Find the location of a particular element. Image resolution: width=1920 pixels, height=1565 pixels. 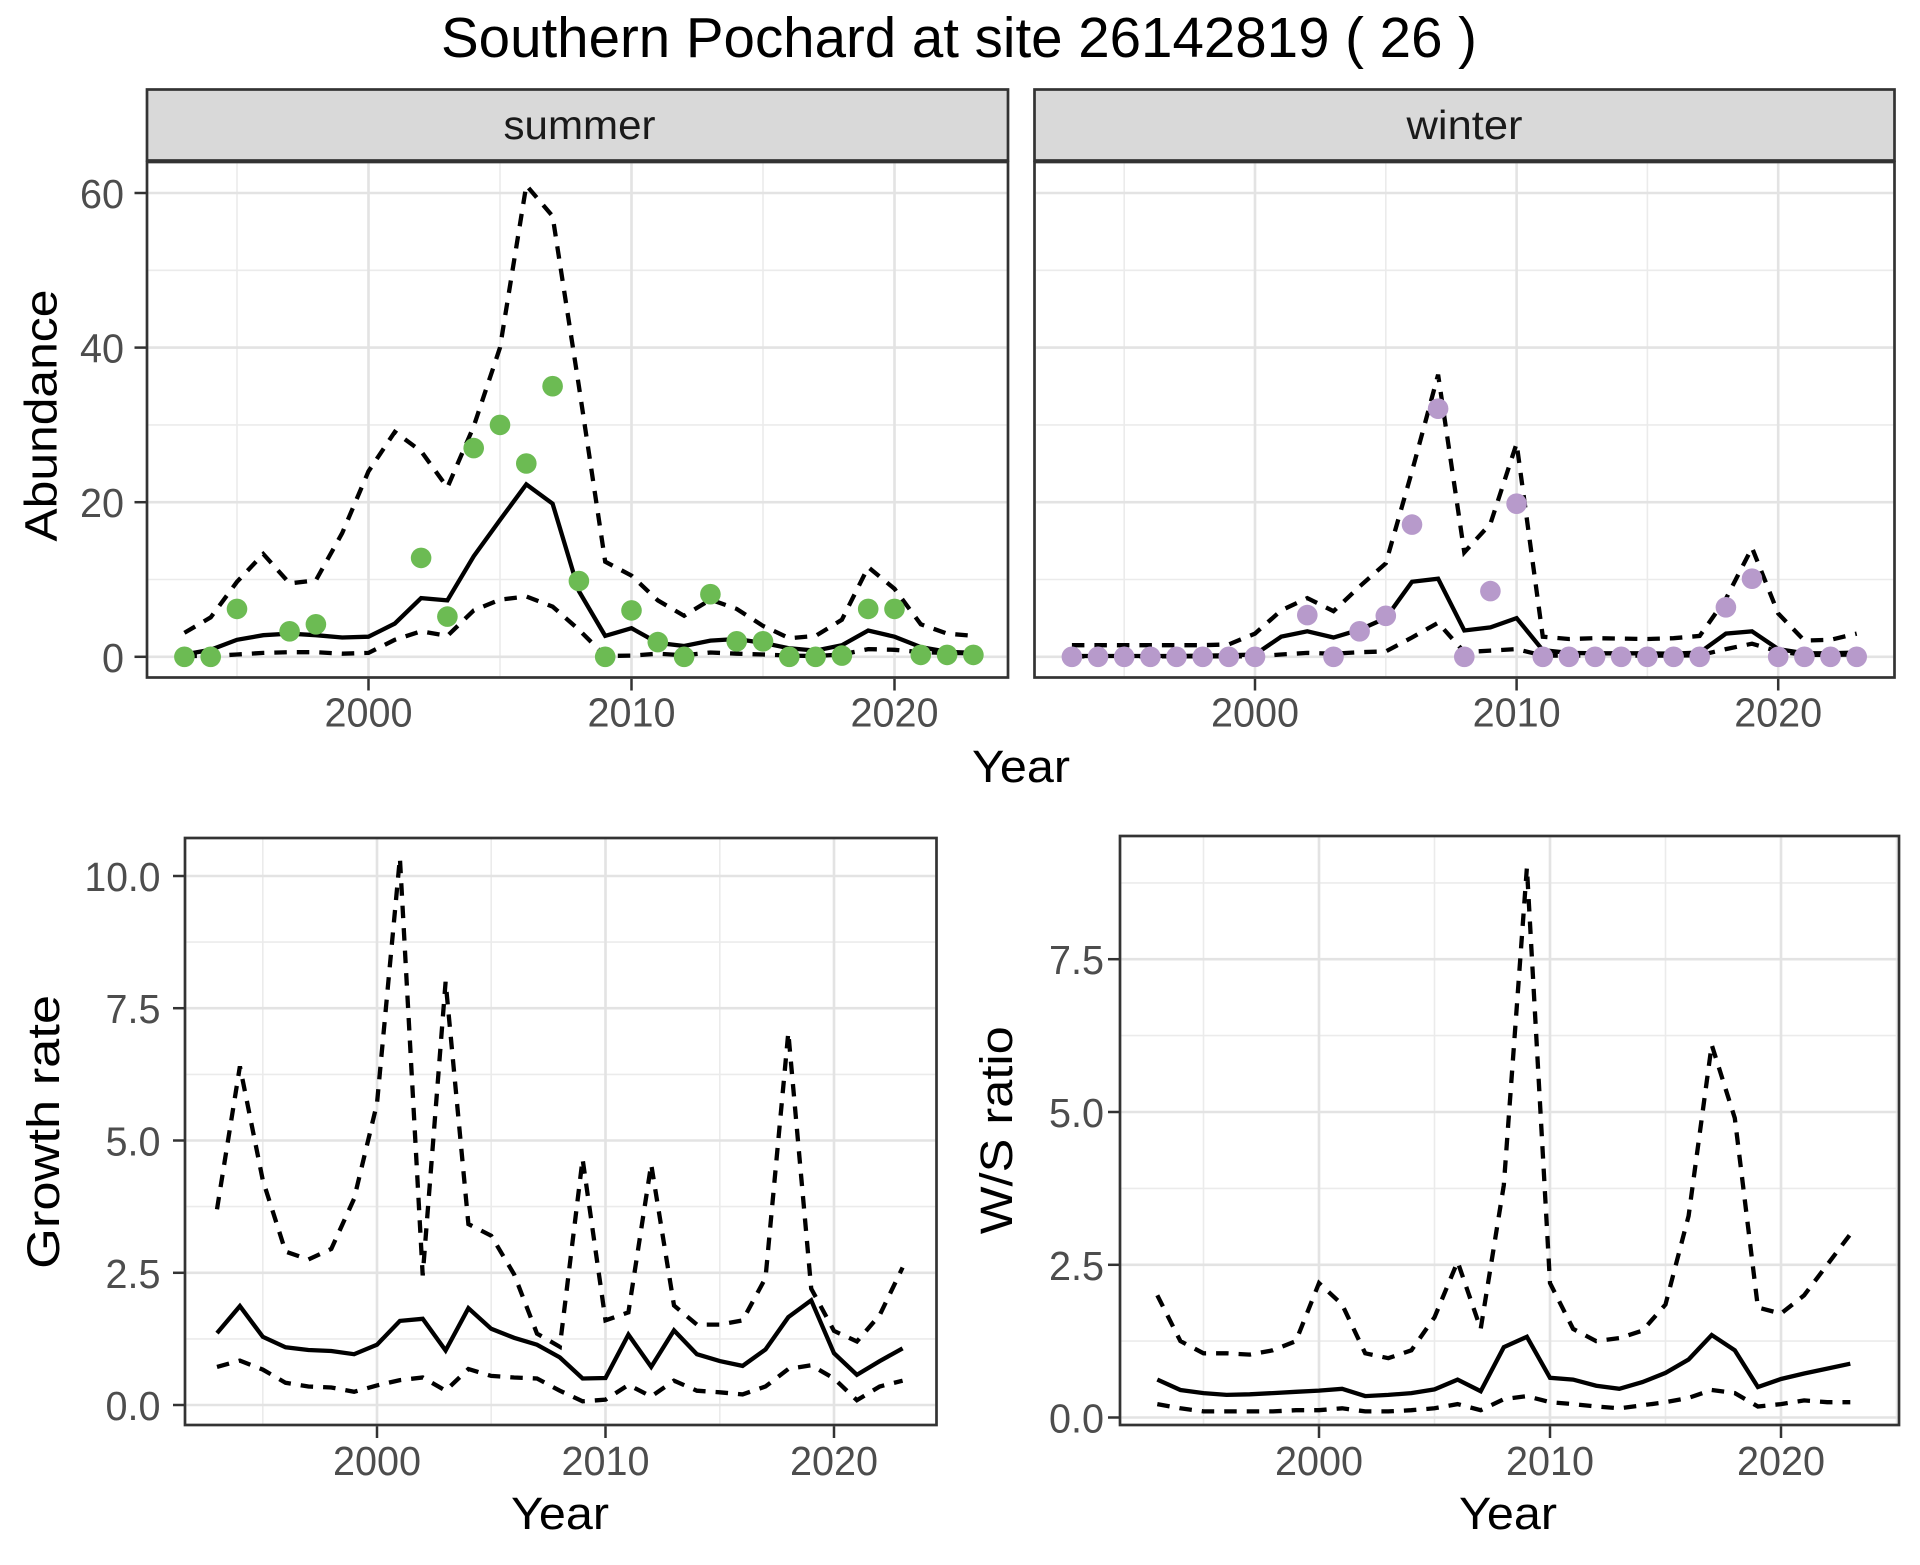

svg-text: Growth rate is located at coordinates (43, 1132).